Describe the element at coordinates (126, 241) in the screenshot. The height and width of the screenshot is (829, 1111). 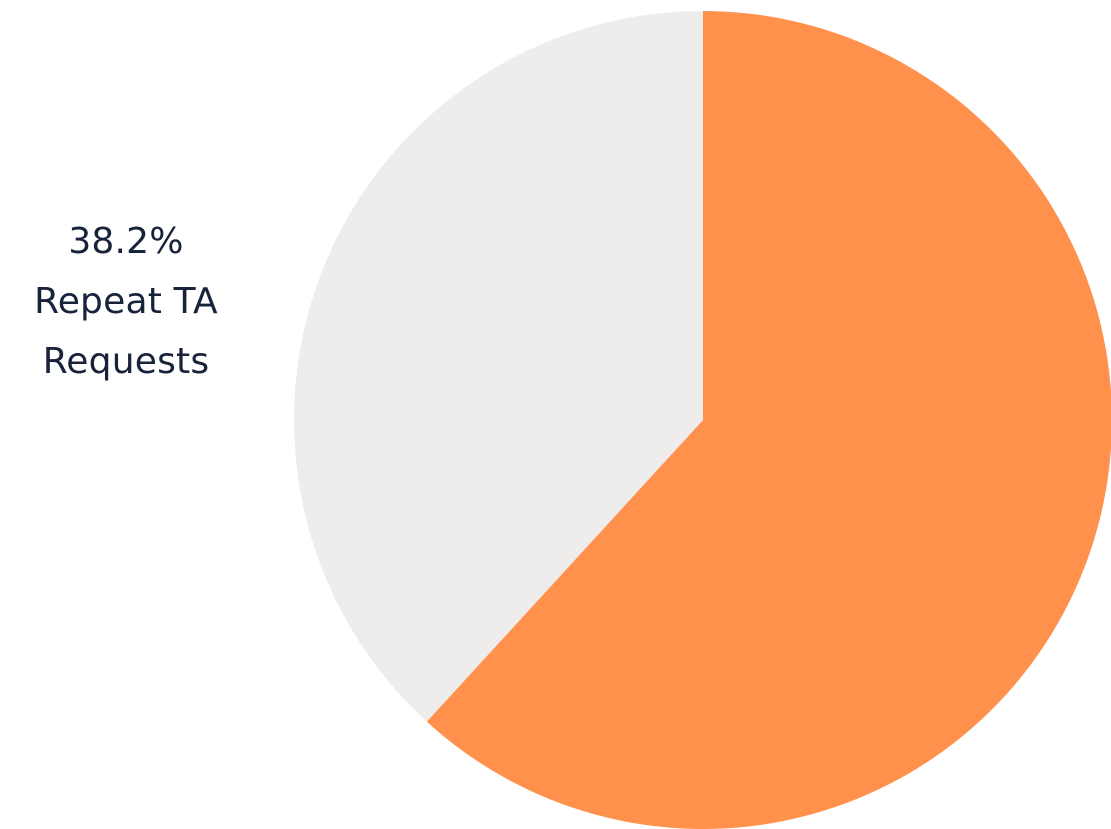
I see `slice-percent-label: 38.2%` at that location.